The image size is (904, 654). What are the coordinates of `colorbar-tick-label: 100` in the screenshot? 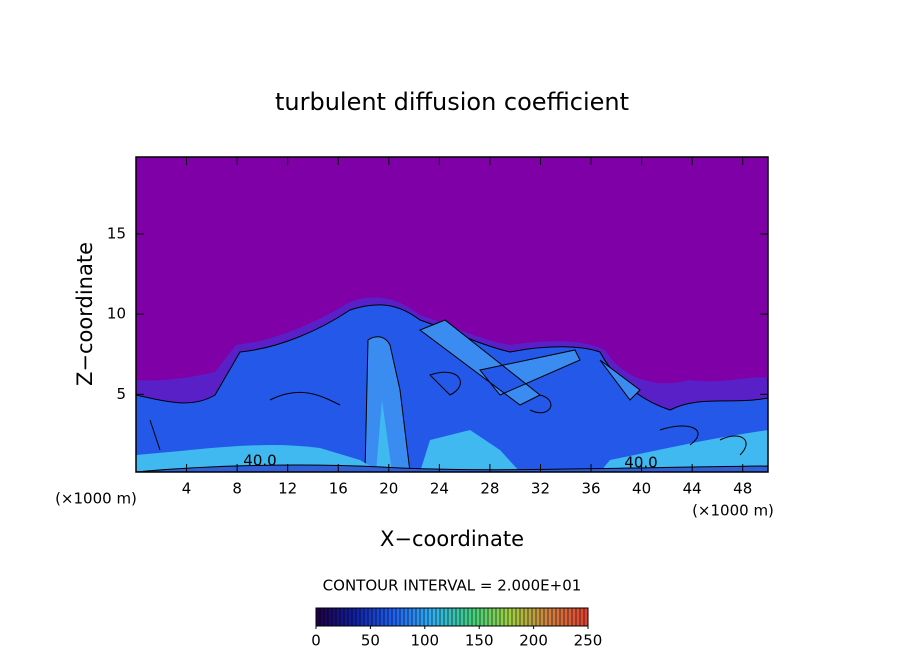 It's located at (424, 641).